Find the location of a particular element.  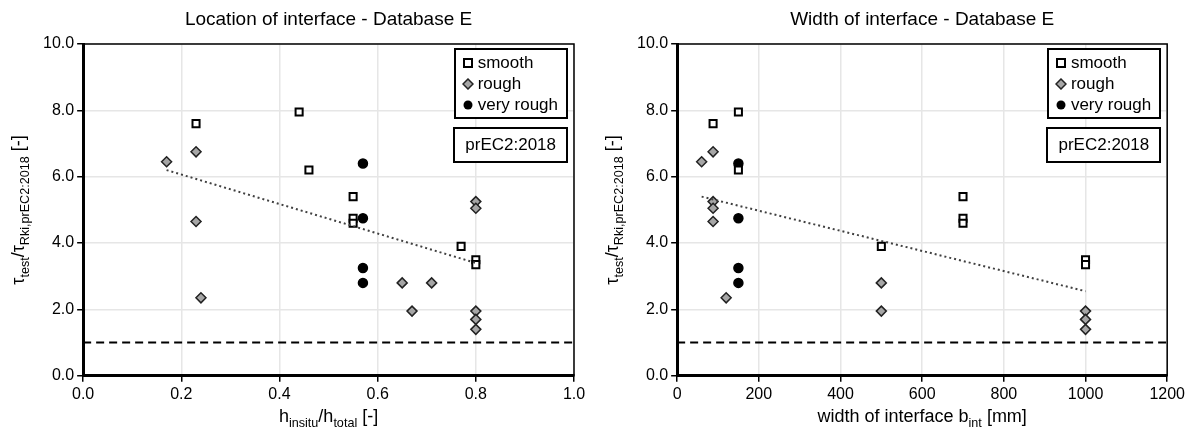

x-tick-label: 0.4 is located at coordinates (279, 393).